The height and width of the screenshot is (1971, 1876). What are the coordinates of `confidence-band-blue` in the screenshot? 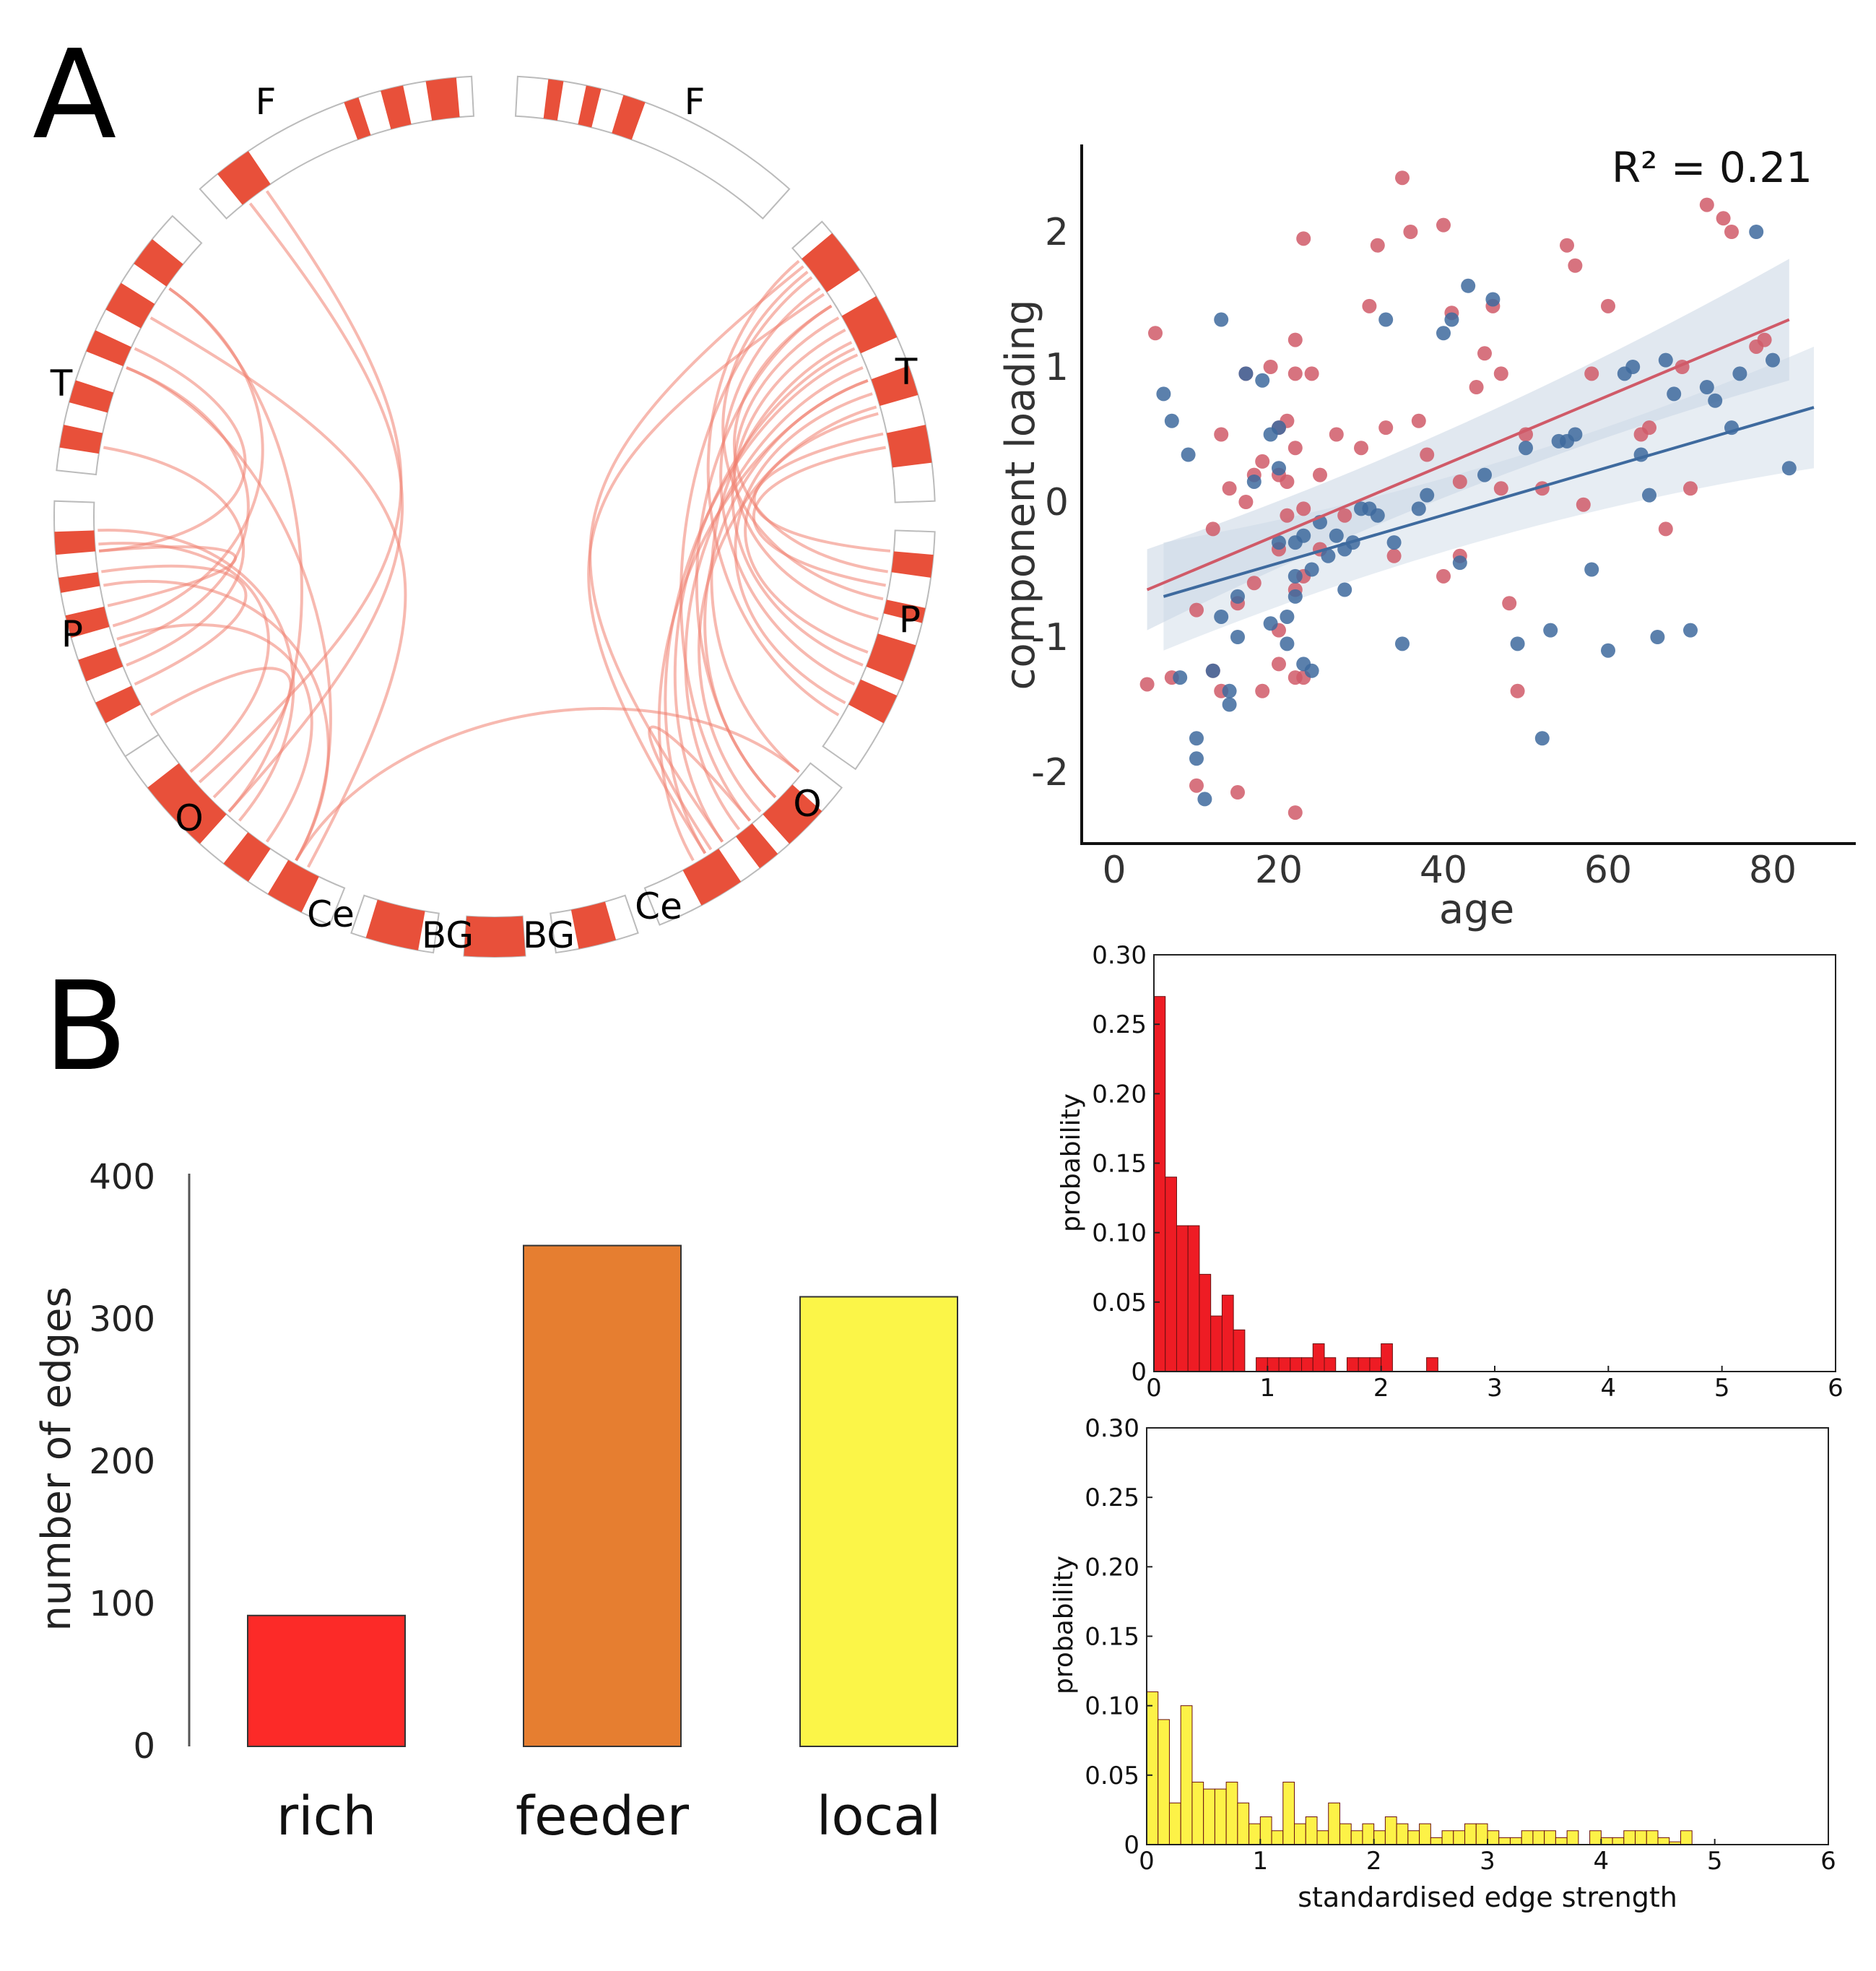 It's located at (1488, 498).